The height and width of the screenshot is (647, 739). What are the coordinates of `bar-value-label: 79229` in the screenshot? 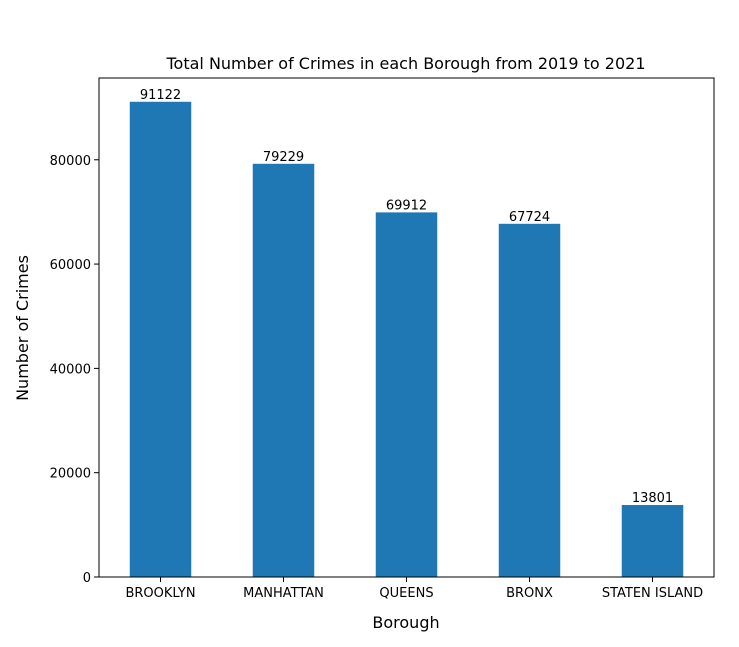 It's located at (283, 157).